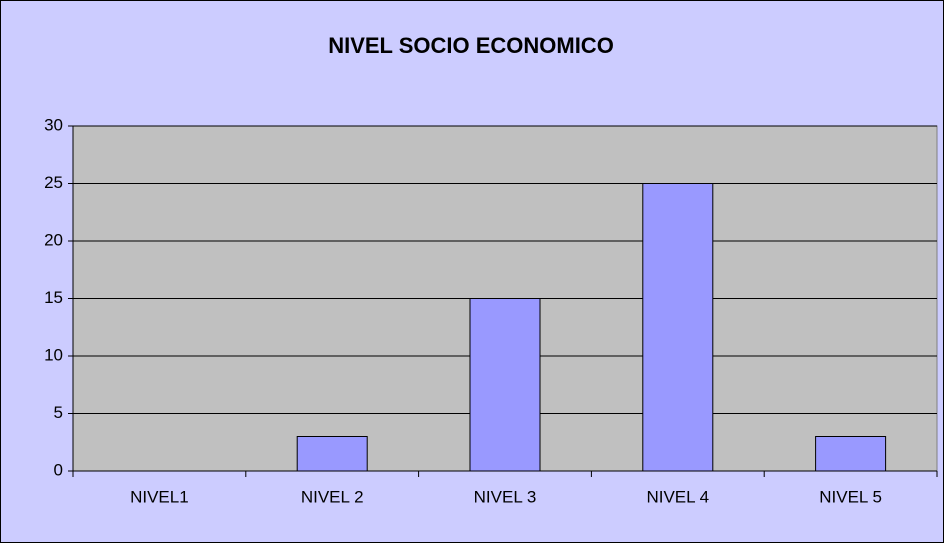 Image resolution: width=944 pixels, height=543 pixels. Describe the element at coordinates (53, 297) in the screenshot. I see `y-tick-label: 15` at that location.